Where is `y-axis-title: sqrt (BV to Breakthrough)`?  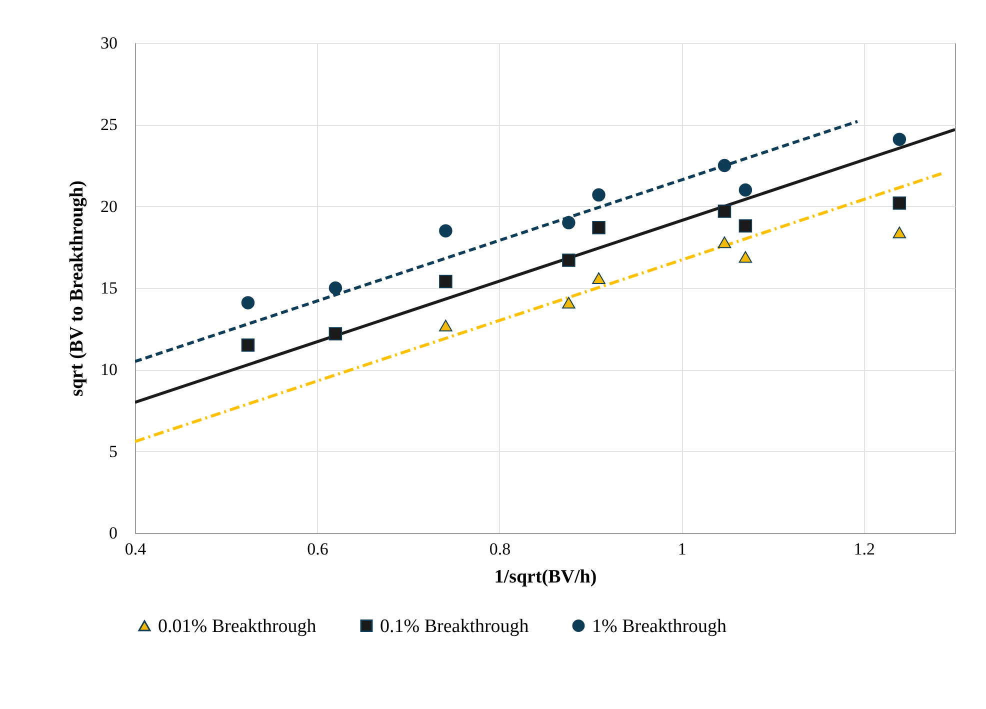 y-axis-title: sqrt (BV to Breakthrough) is located at coordinates (77, 288).